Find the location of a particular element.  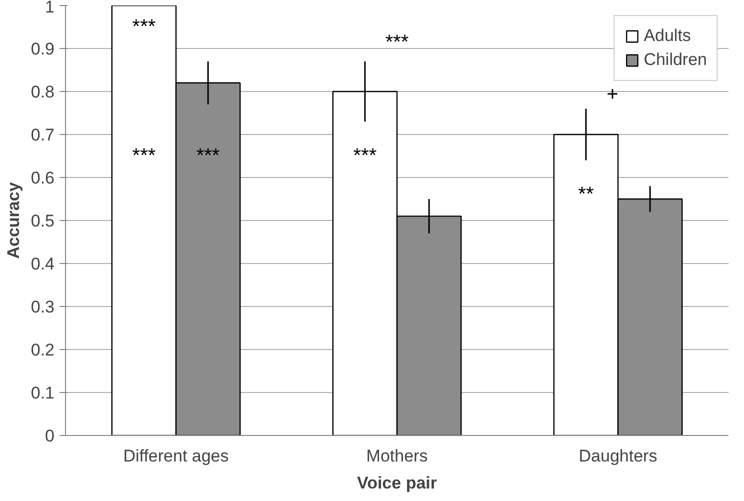

y-tick-label: 0.4 is located at coordinates (42, 264).